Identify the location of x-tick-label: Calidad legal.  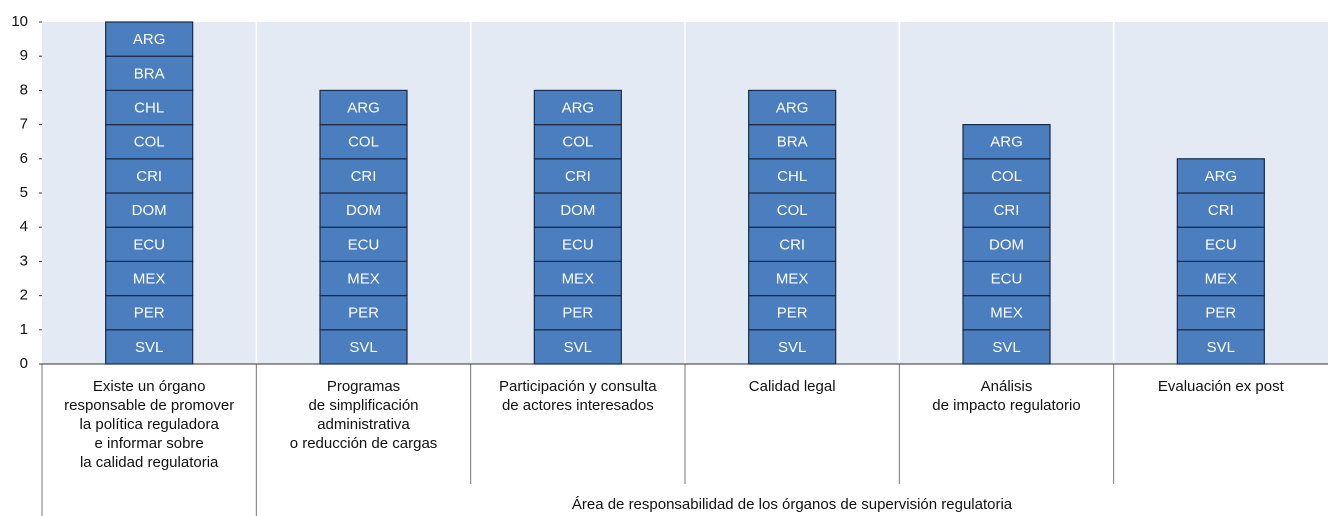
(792, 386).